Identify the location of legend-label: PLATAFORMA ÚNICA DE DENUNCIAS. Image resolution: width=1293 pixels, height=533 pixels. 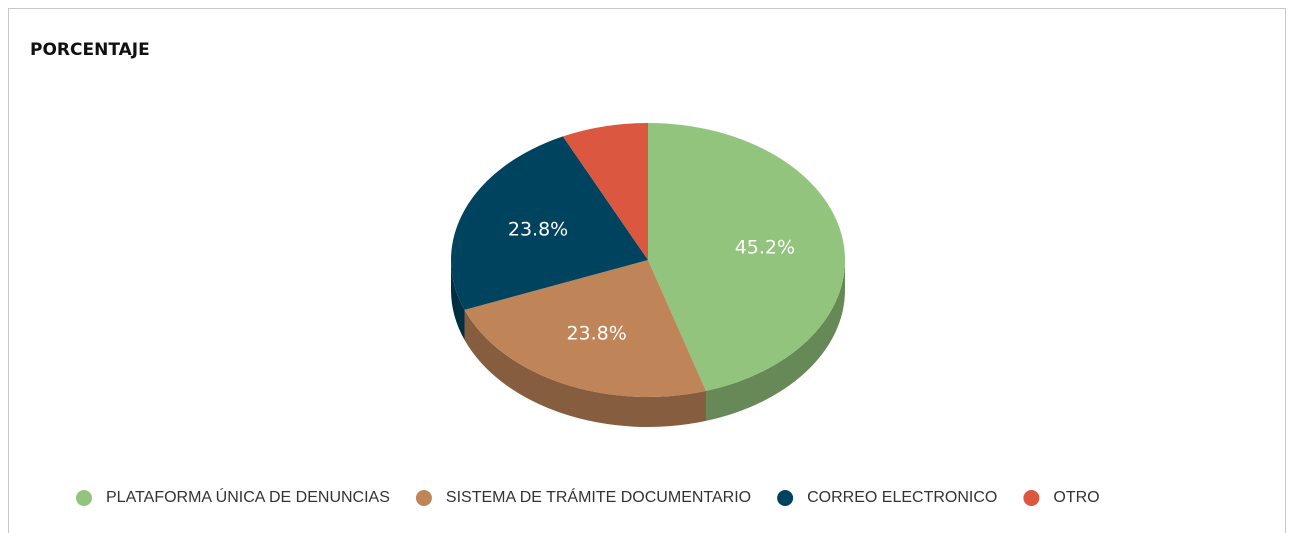
(248, 496).